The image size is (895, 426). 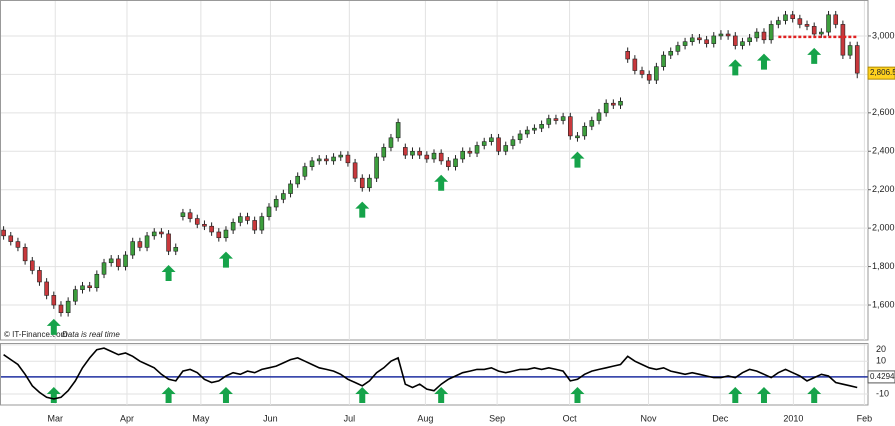 I want to click on x-tick-label: 2010, so click(x=793, y=418).